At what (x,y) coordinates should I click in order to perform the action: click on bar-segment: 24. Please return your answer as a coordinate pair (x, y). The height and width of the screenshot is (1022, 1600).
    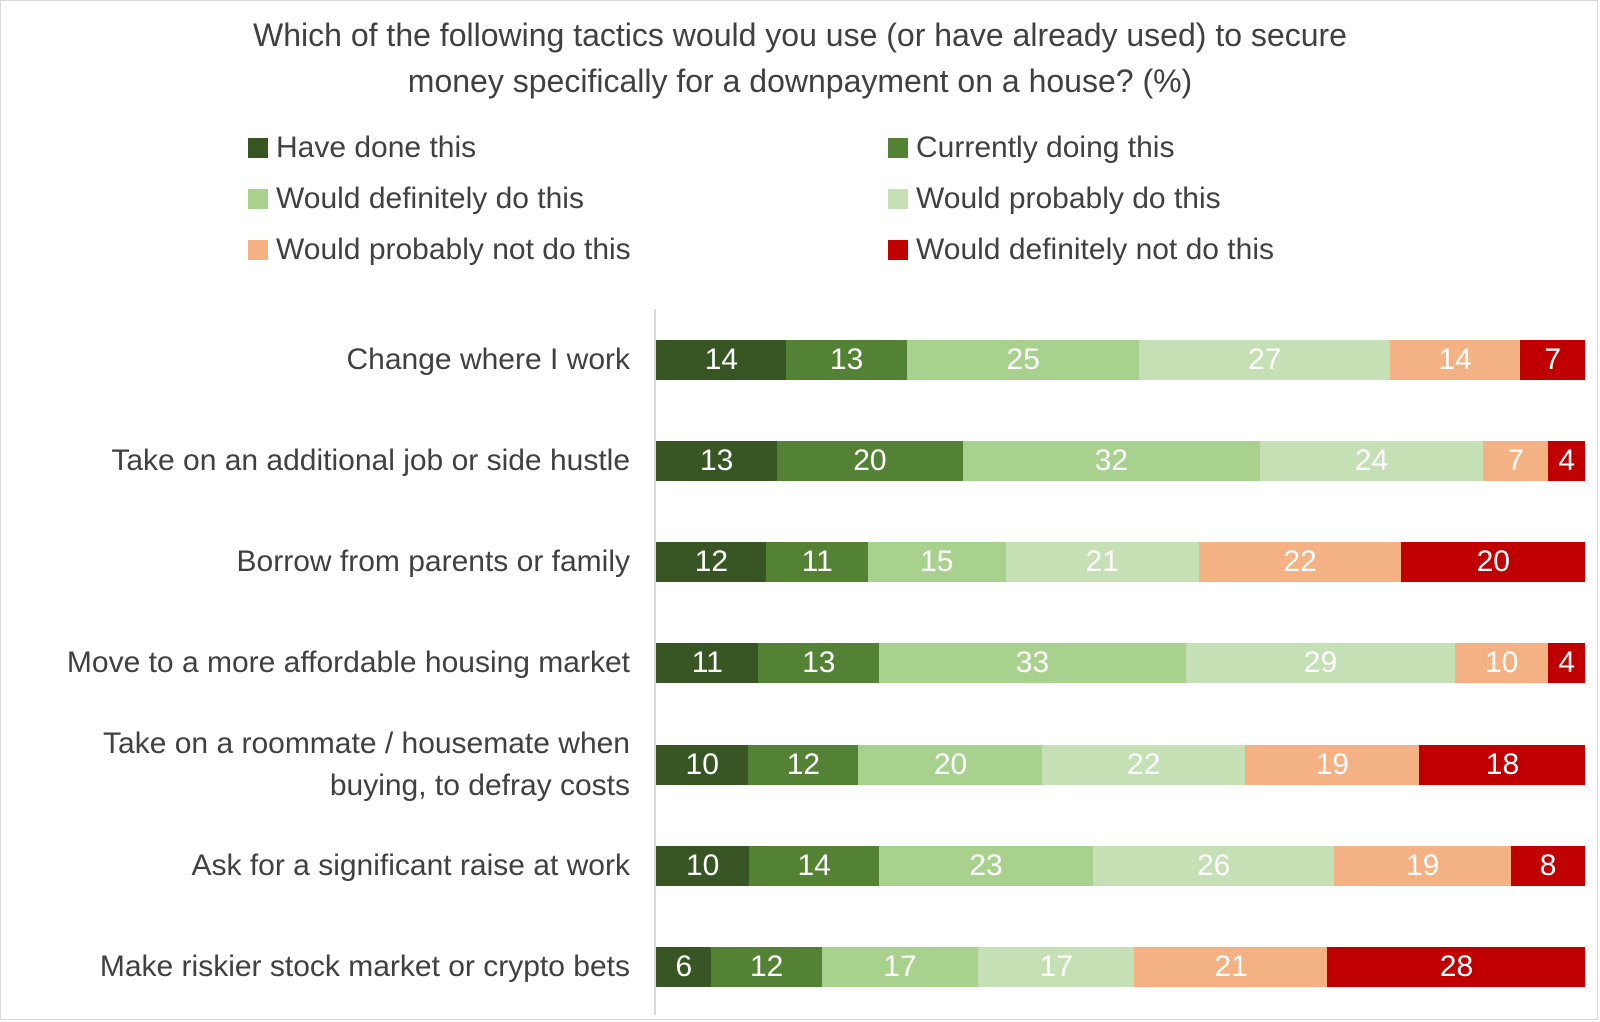
    Looking at the image, I should click on (1371, 461).